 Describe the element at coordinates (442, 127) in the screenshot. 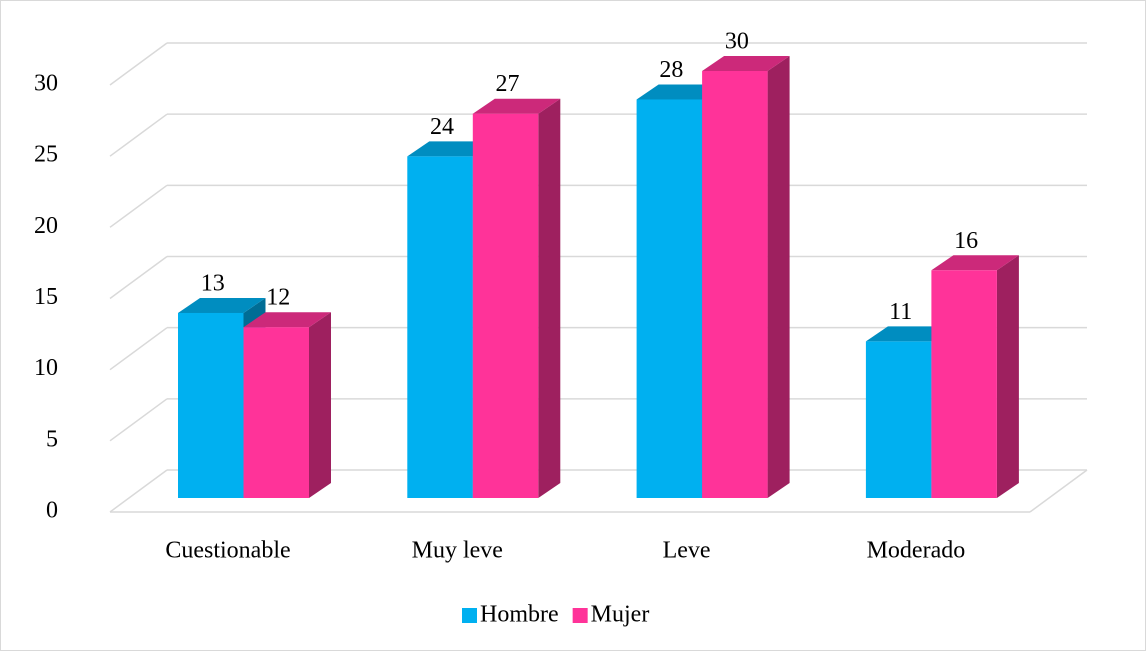

I see `value-label: 24` at that location.